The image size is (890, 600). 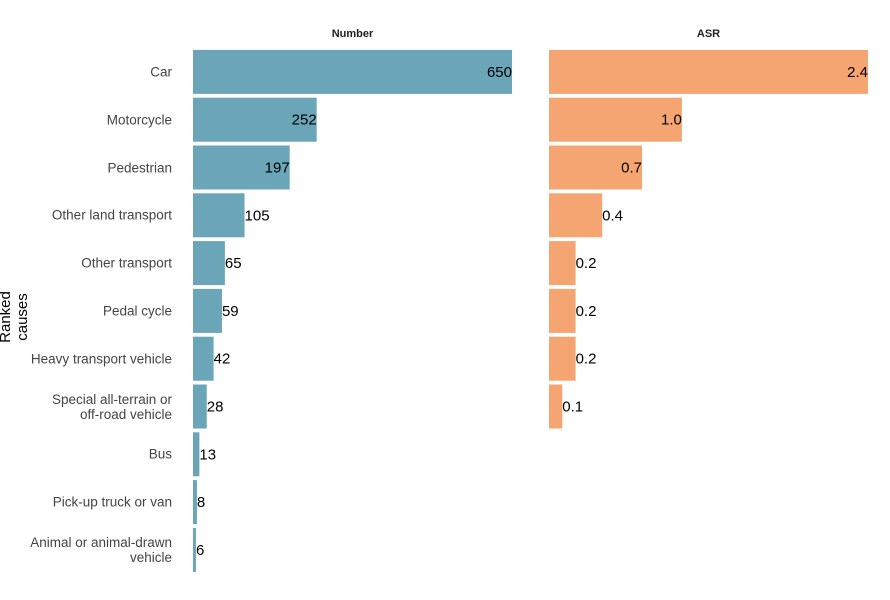 What do you see at coordinates (200, 550) in the screenshot?
I see `value-label: 6` at bounding box center [200, 550].